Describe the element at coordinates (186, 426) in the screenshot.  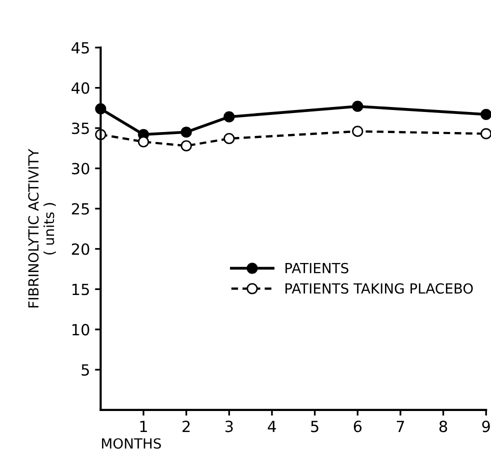
I see `x-tick-label: 2` at that location.